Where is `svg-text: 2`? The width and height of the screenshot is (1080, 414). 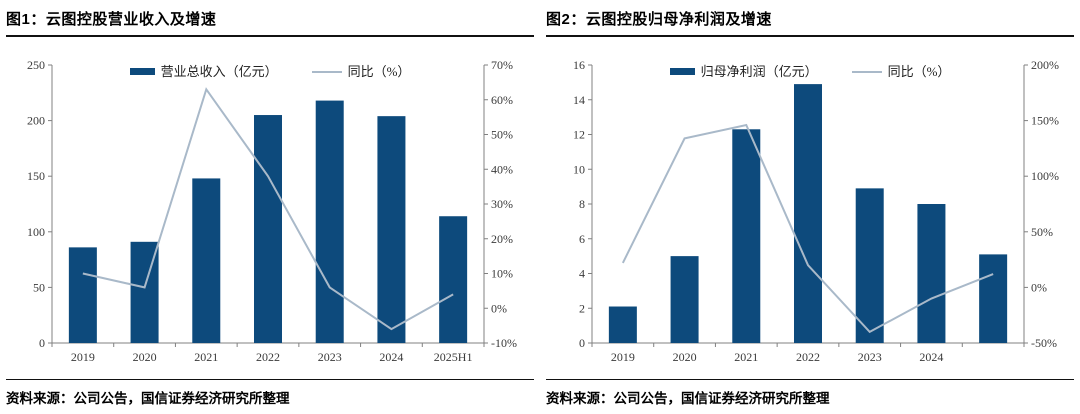 svg-text: 2 is located at coordinates (582, 308).